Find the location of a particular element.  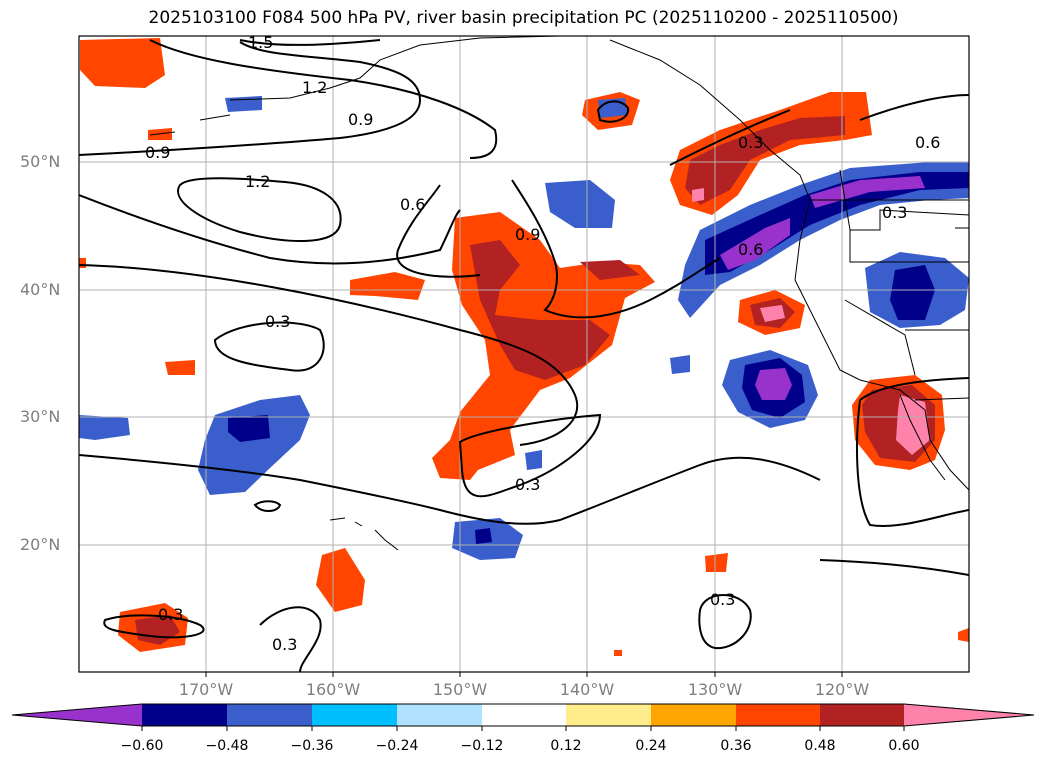

pv-contour-0.3-c is located at coordinates (269, 346).